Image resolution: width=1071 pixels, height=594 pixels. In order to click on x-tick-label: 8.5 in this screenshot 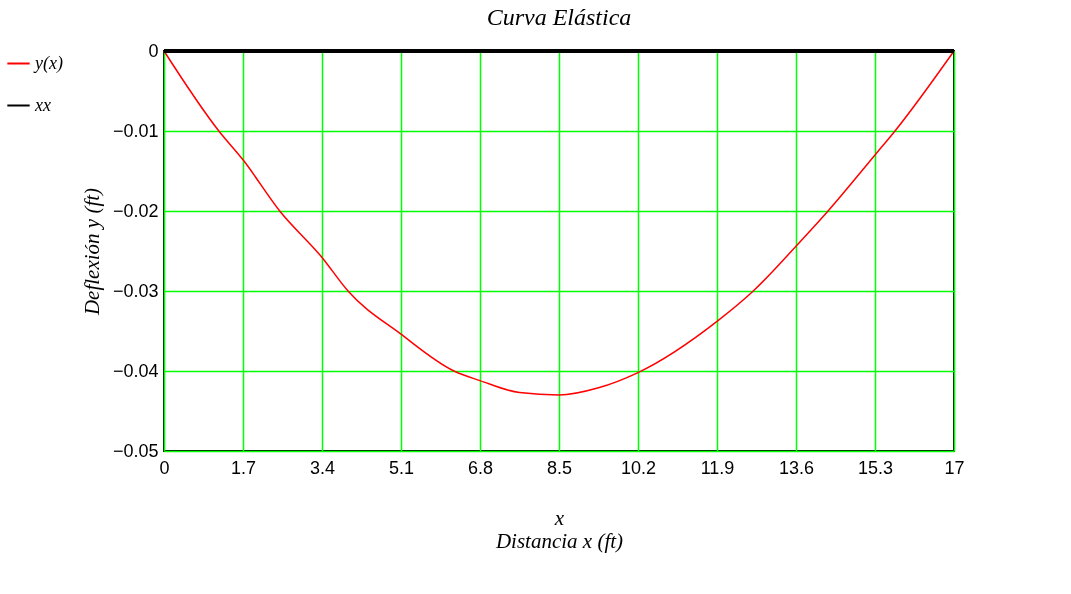, I will do `click(559, 467)`.